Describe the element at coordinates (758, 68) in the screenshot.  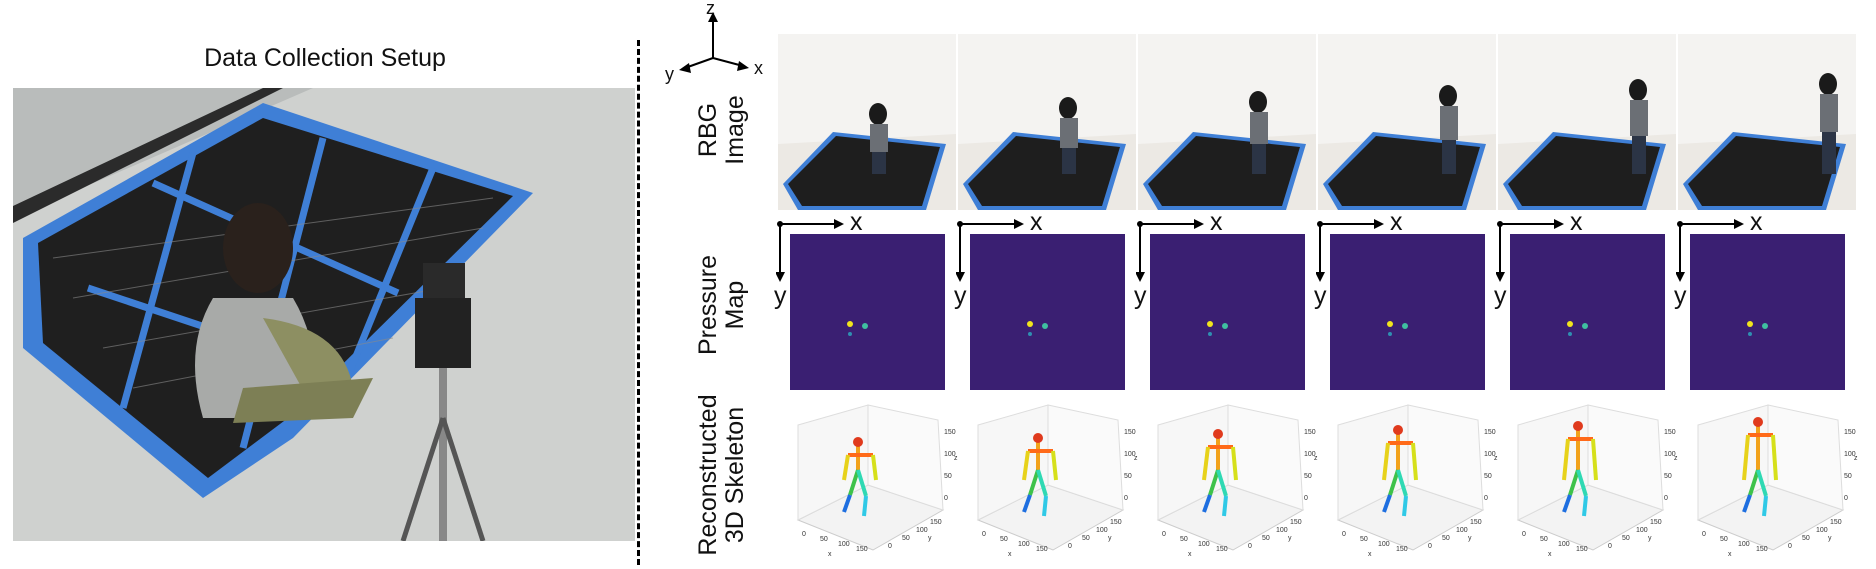
I see `axis-x-label: x` at that location.